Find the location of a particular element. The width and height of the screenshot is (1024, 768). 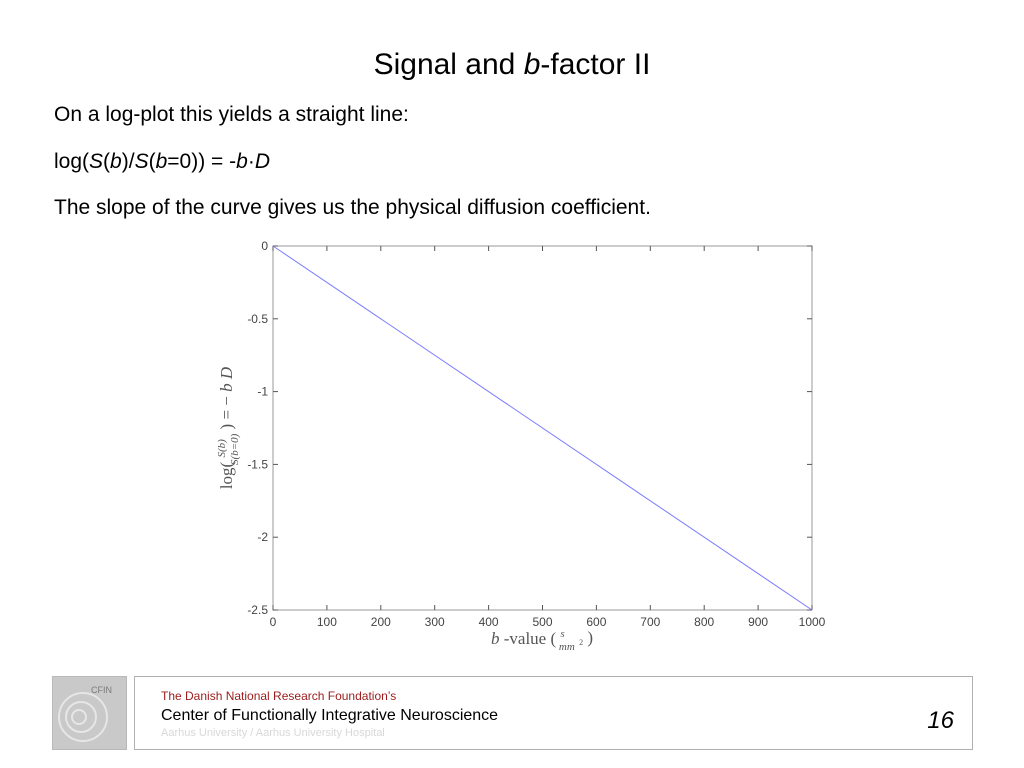

y-tick-label: -2.5 is located at coordinates (257, 610).